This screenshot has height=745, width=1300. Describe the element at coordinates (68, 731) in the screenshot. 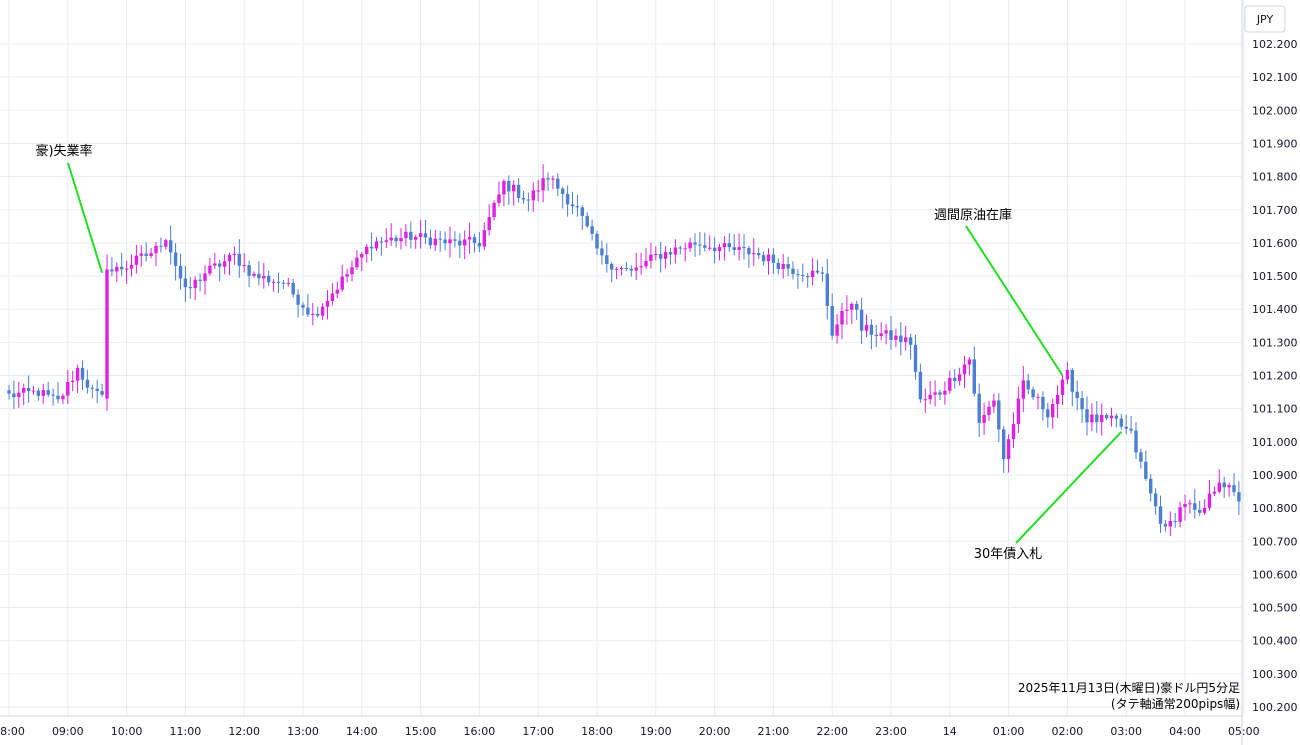

I see `x-tick-label: 09:00` at that location.